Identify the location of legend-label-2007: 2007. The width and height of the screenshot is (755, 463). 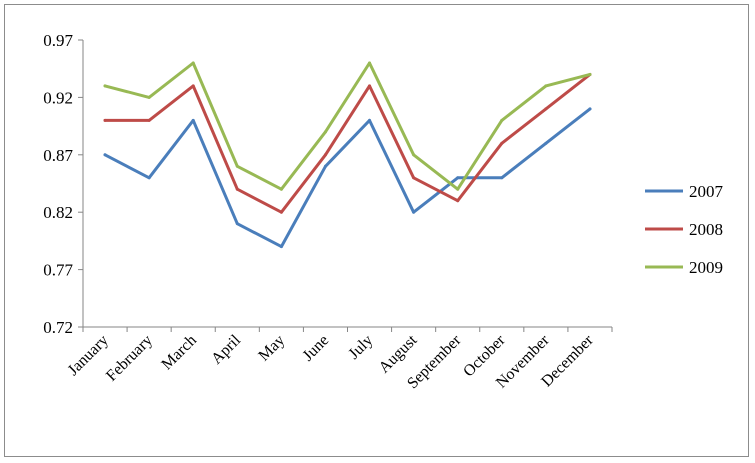
(706, 191).